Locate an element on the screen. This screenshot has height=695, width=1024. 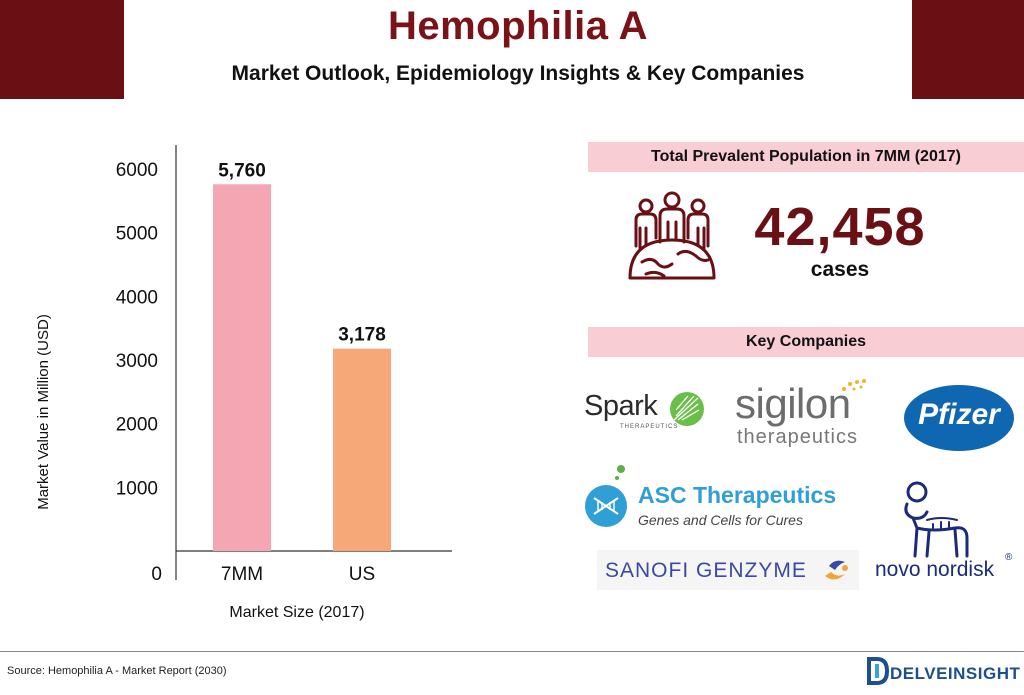
y-tick-label: 4000 is located at coordinates (137, 297).